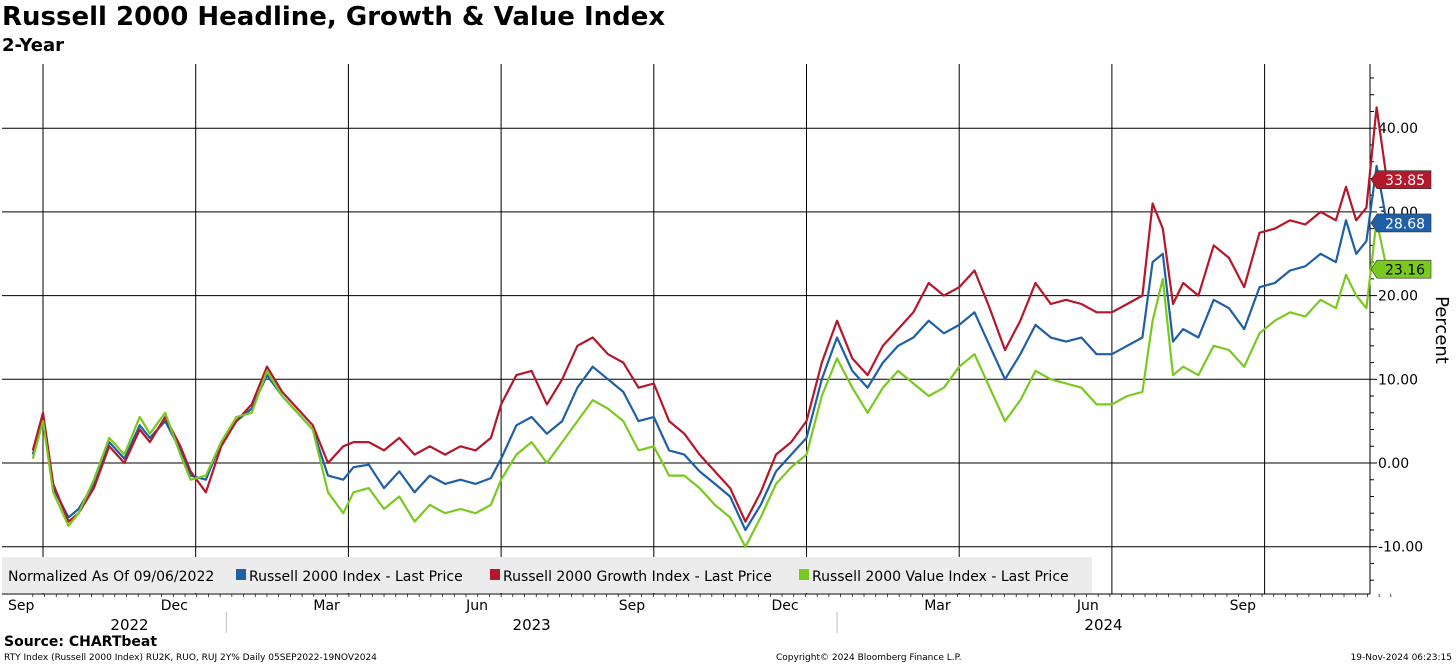 The width and height of the screenshot is (1456, 666). I want to click on x-year-label-2022: 2022, so click(129, 625).